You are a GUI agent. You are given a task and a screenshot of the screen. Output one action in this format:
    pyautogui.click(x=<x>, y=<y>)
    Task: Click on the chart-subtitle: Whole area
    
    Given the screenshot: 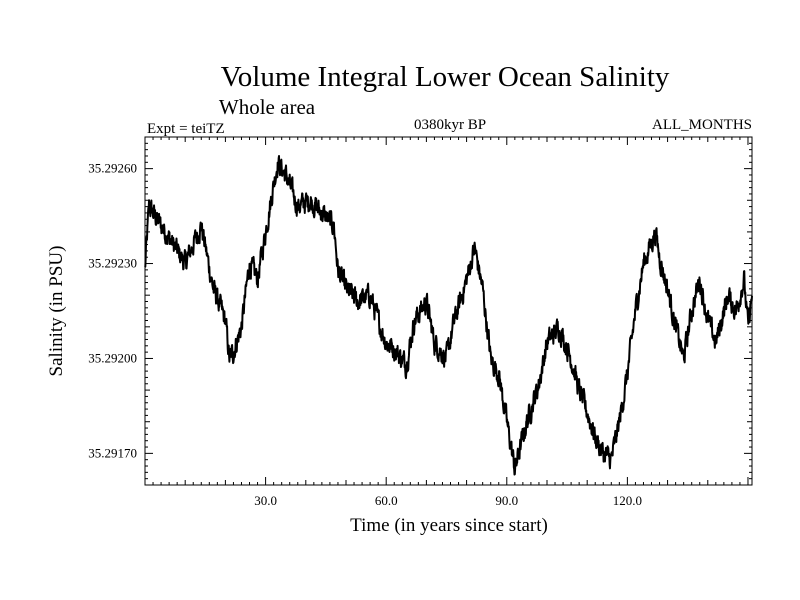 What is the action you would take?
    pyautogui.click(x=267, y=107)
    